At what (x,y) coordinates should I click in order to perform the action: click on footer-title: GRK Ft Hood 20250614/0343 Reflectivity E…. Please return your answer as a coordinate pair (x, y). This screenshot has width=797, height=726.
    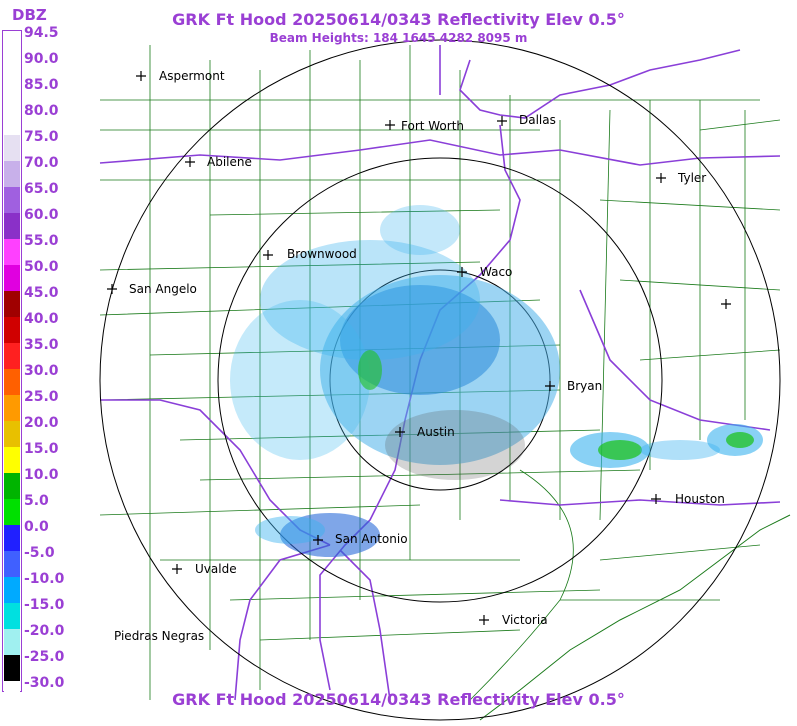
    Looking at the image, I should click on (398, 699).